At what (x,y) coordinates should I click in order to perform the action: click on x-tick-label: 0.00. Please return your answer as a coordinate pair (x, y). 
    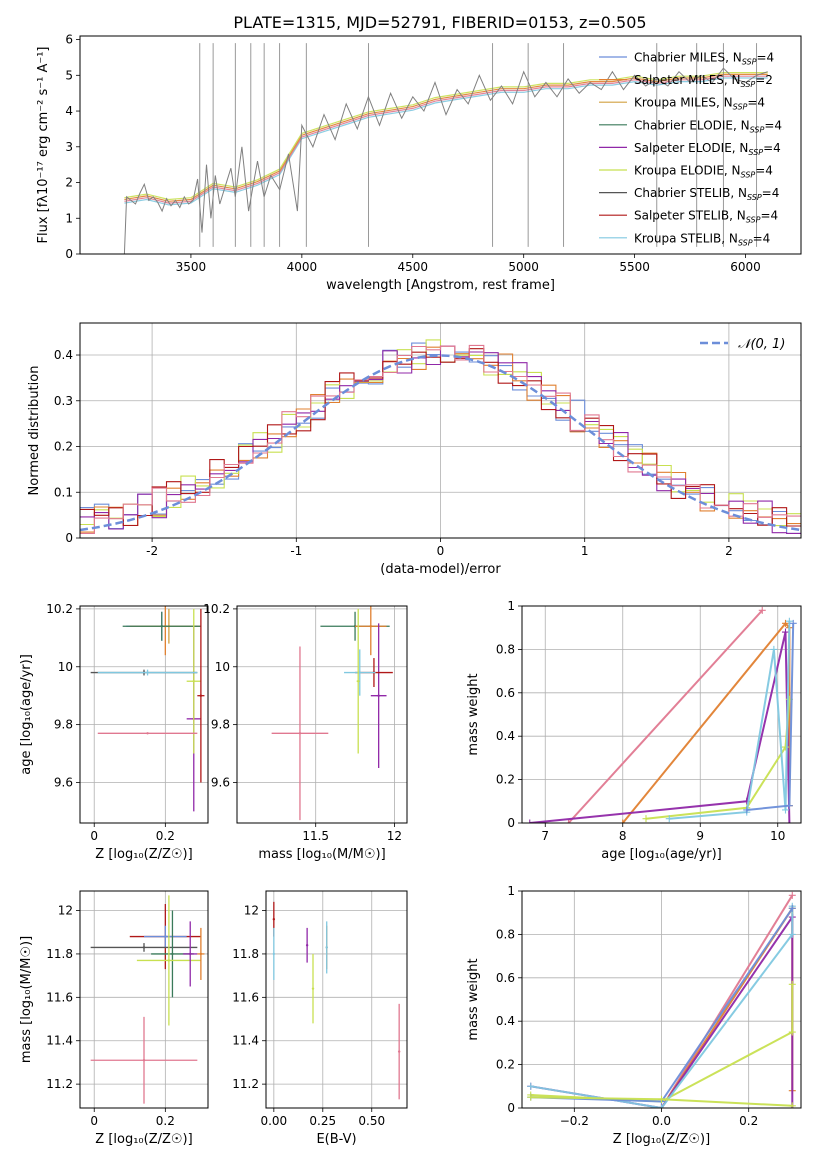
    Looking at the image, I should click on (273, 1121).